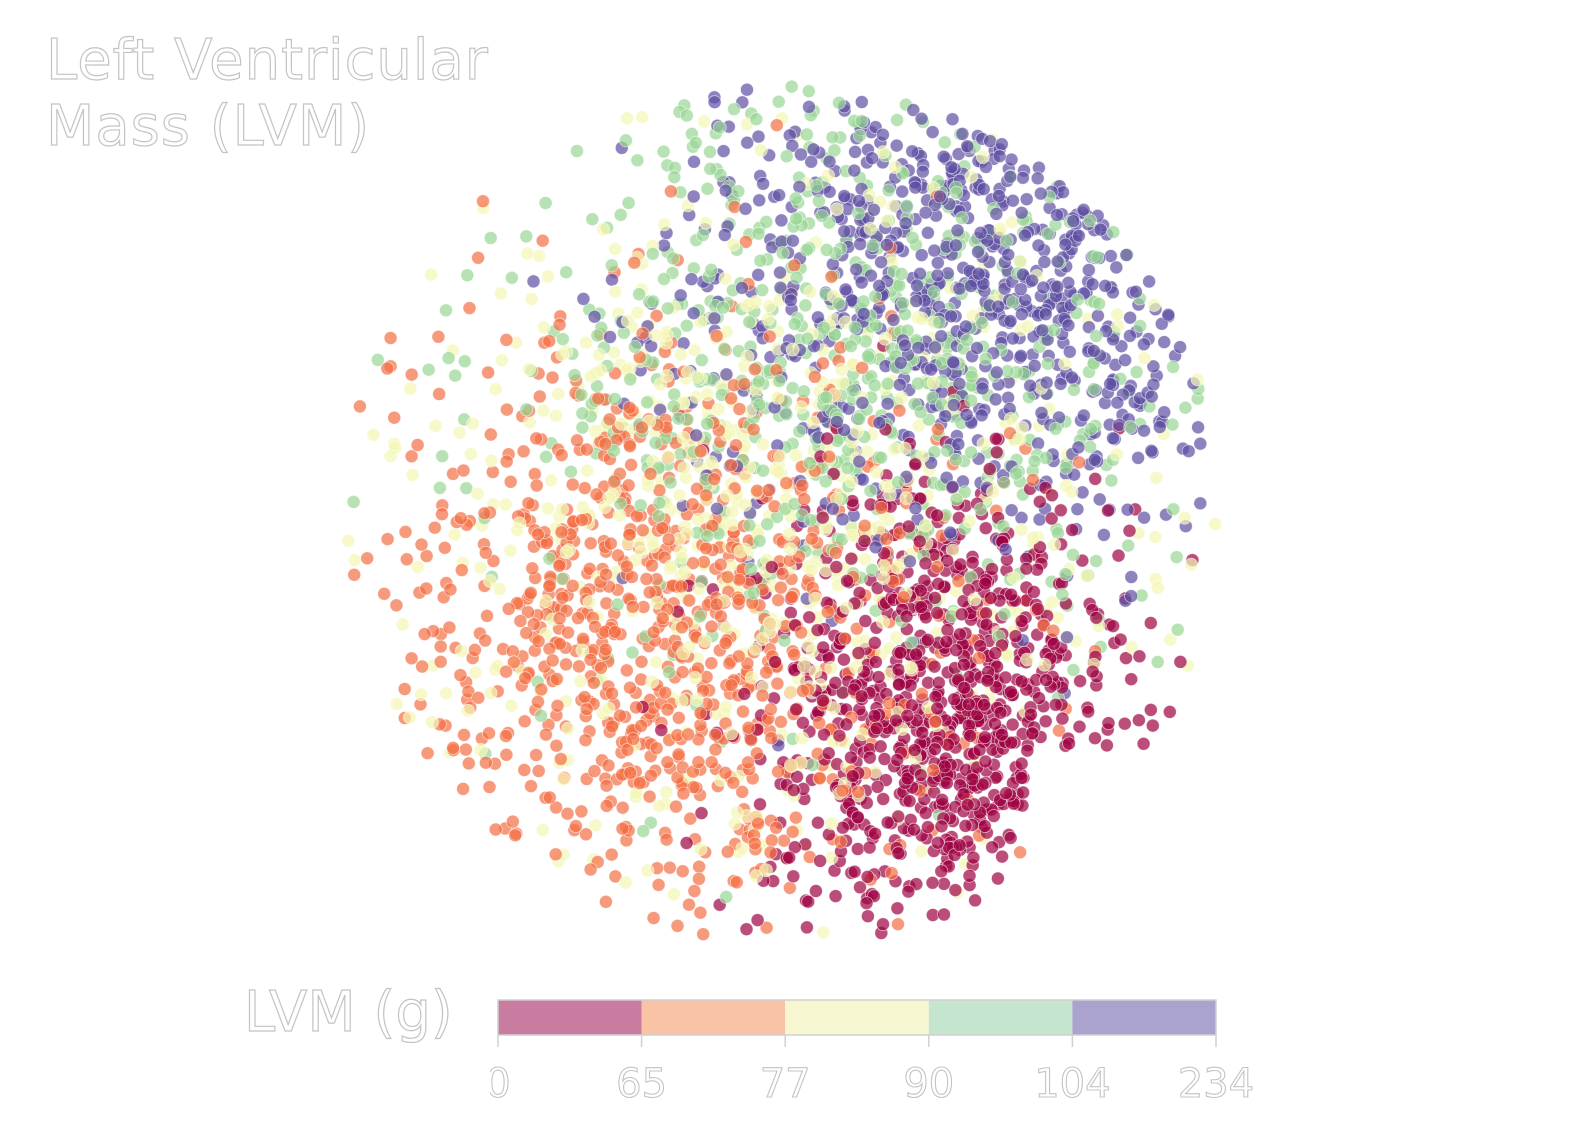  What do you see at coordinates (267, 93) in the screenshot?
I see `chart-title: Left Ventricular Mass (LVM)` at bounding box center [267, 93].